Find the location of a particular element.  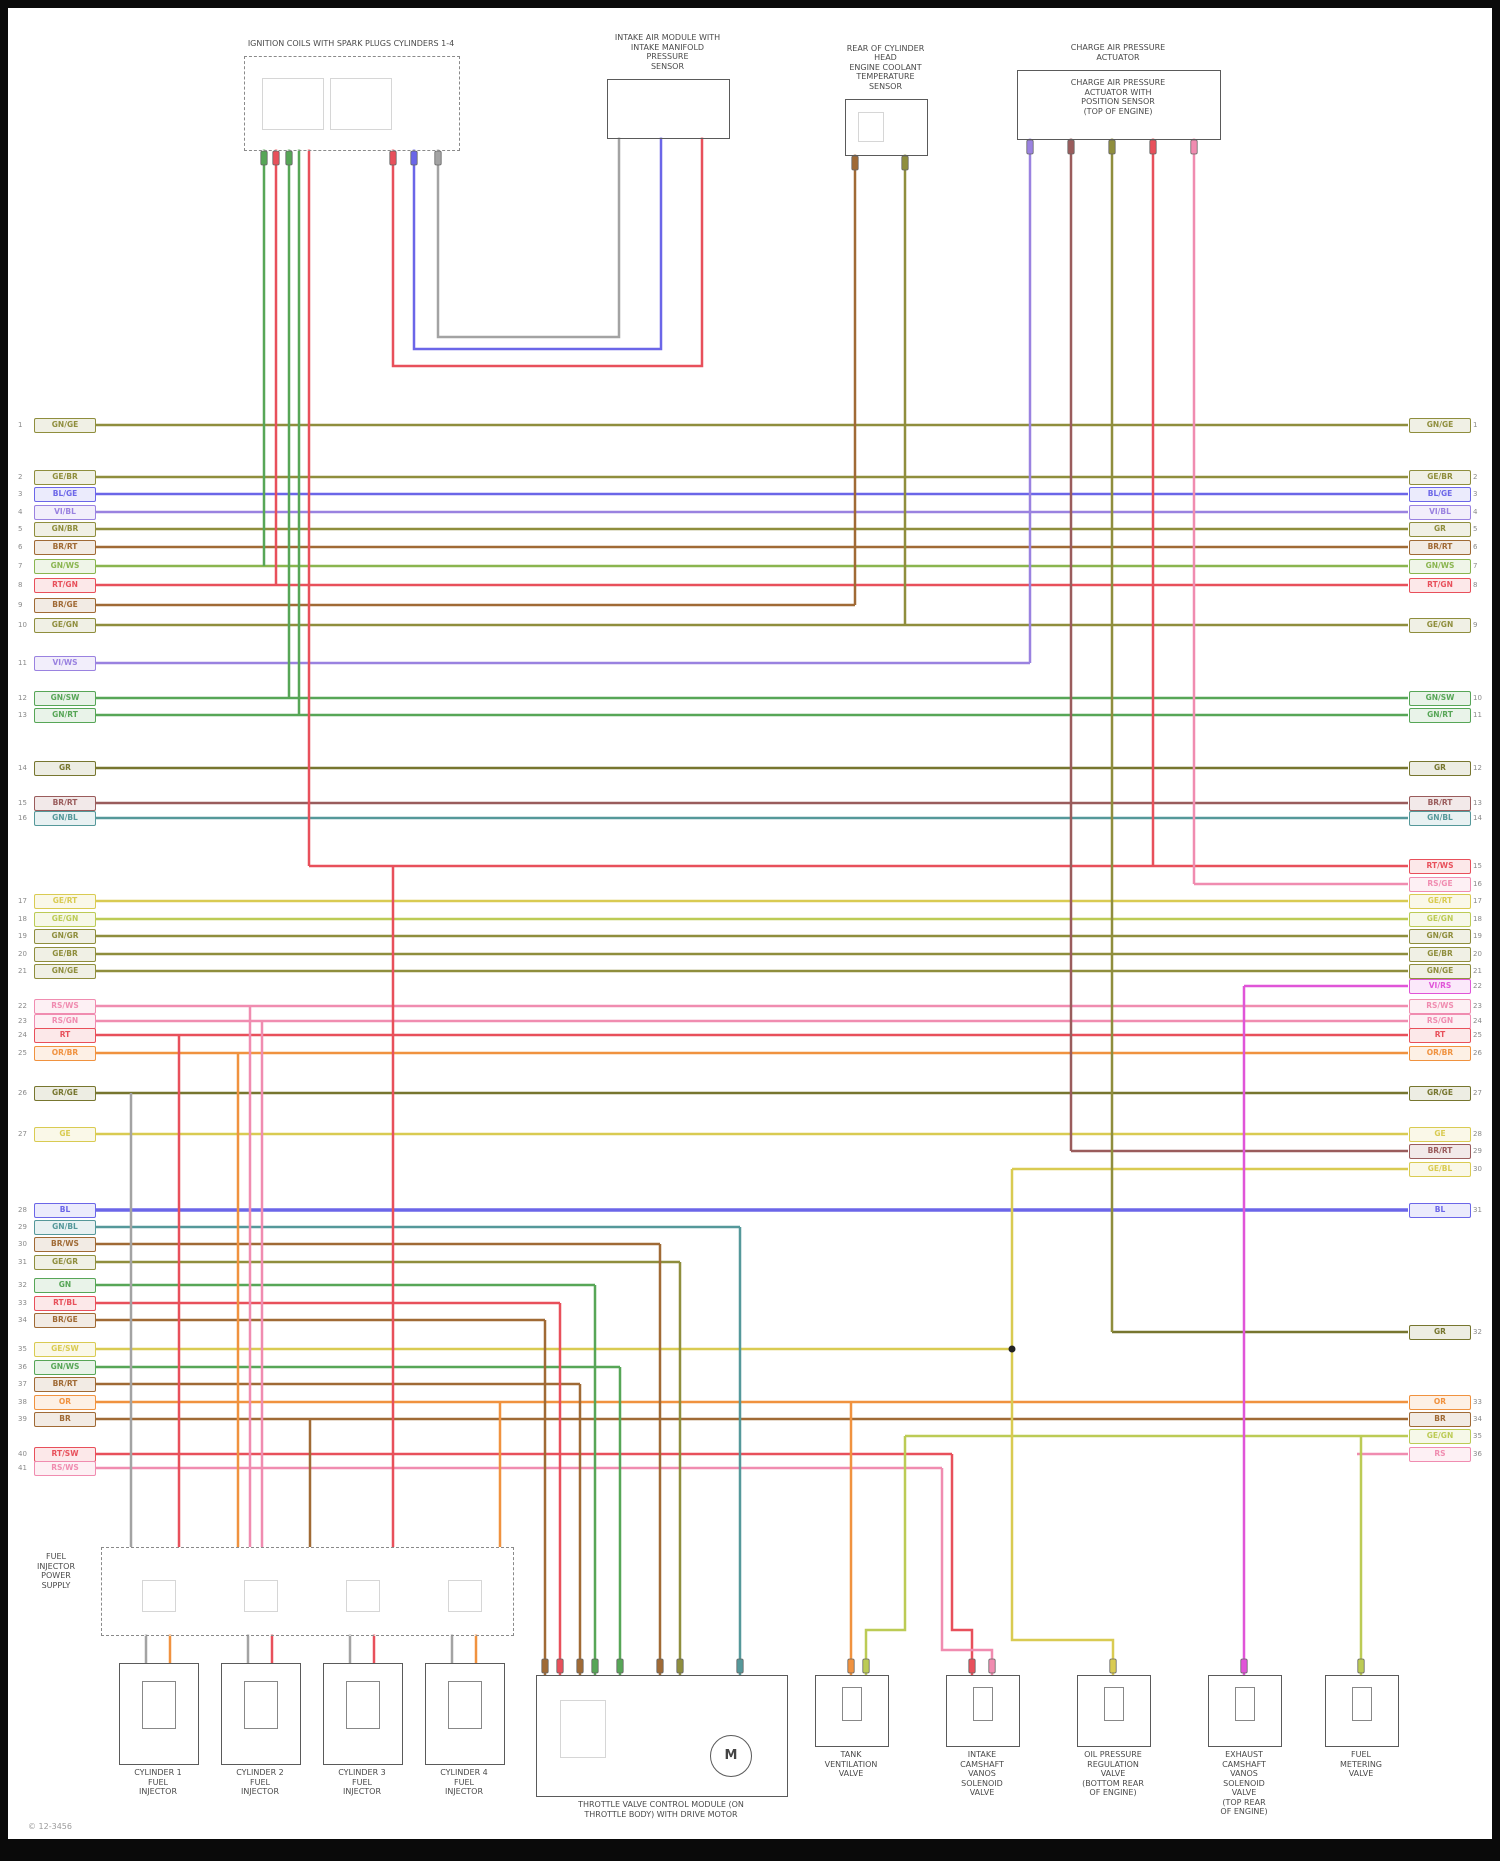

wire-label-left: GN is located at coordinates (65, 1285).